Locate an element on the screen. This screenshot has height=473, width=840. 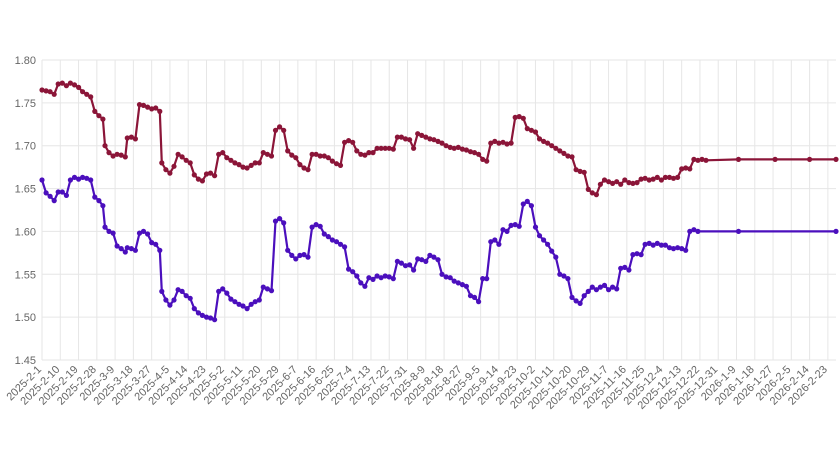
y-tick-label: 1.80 is located at coordinates (25, 61).